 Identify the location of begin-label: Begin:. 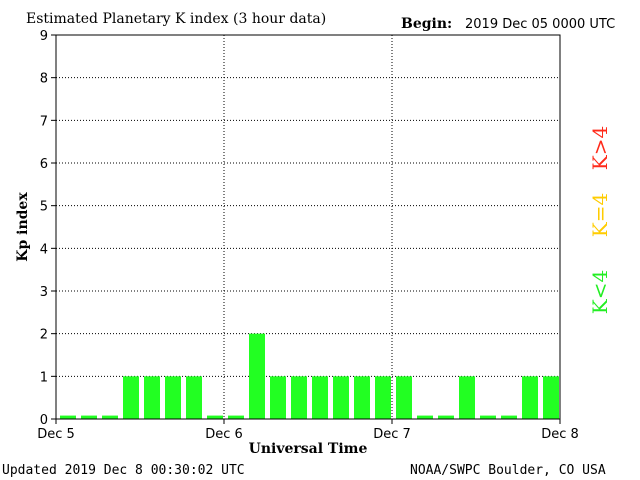
(426, 24).